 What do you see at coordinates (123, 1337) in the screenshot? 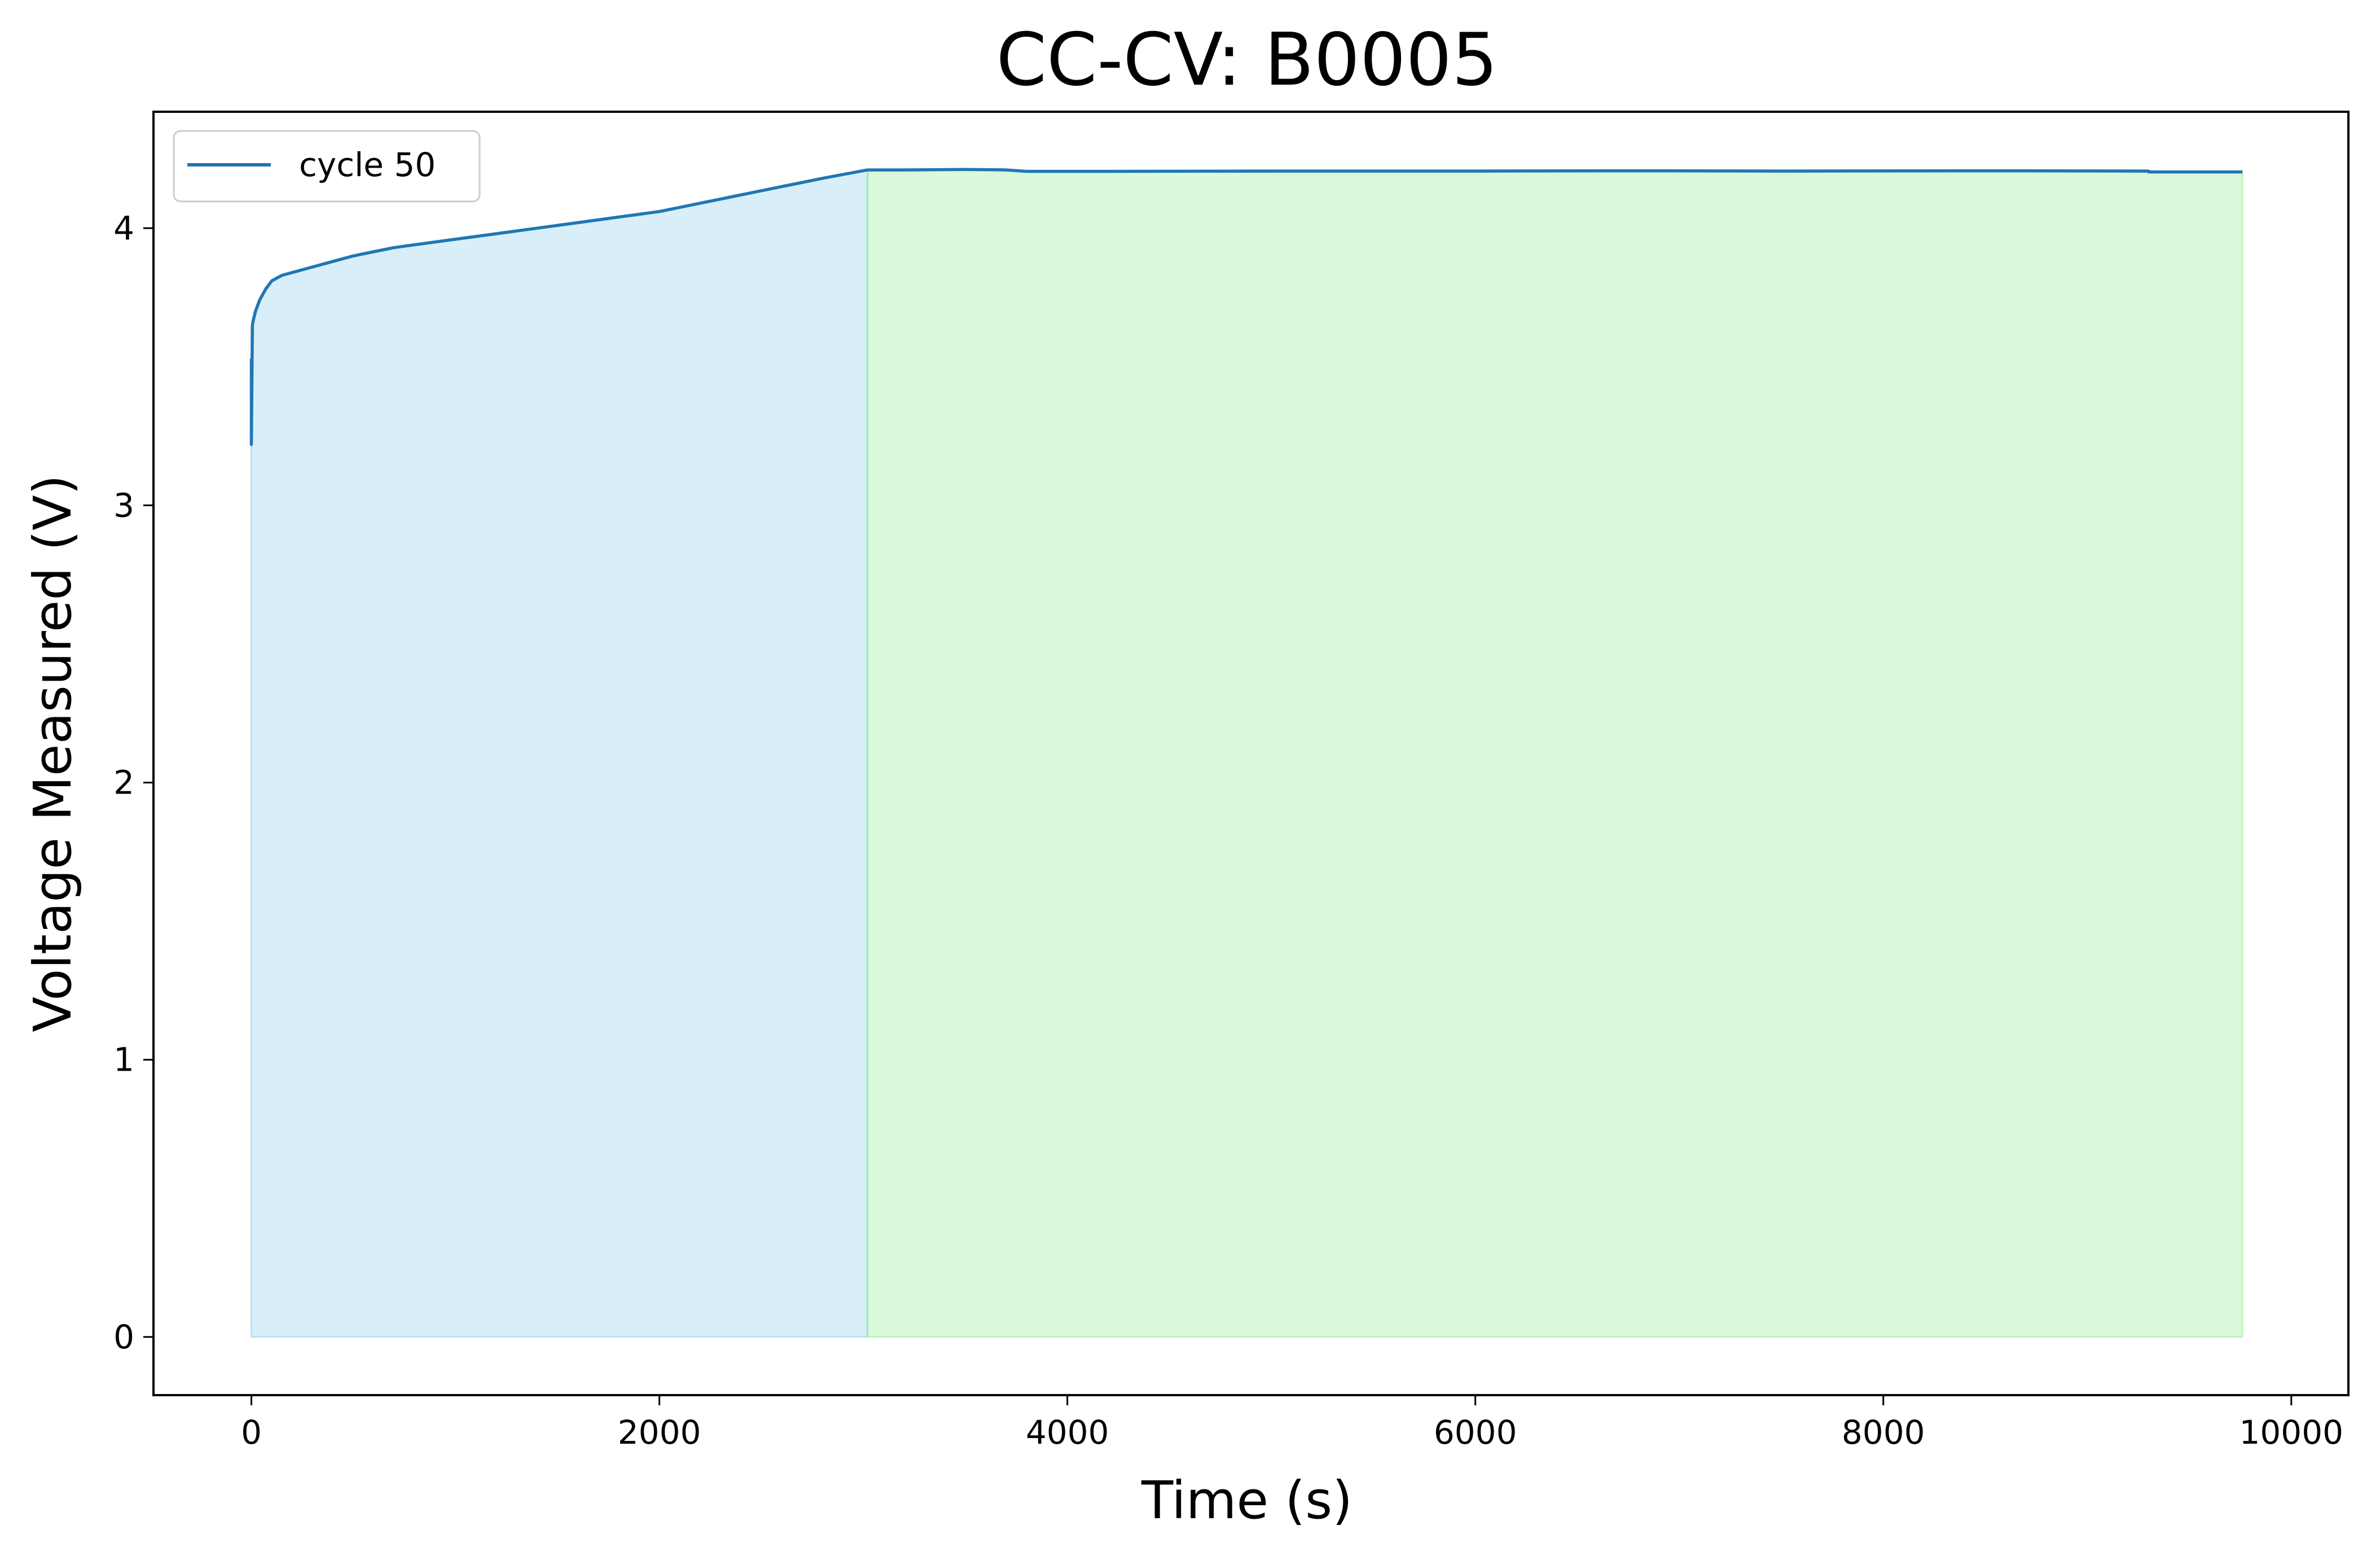
I see `y-tick-label: 0` at bounding box center [123, 1337].